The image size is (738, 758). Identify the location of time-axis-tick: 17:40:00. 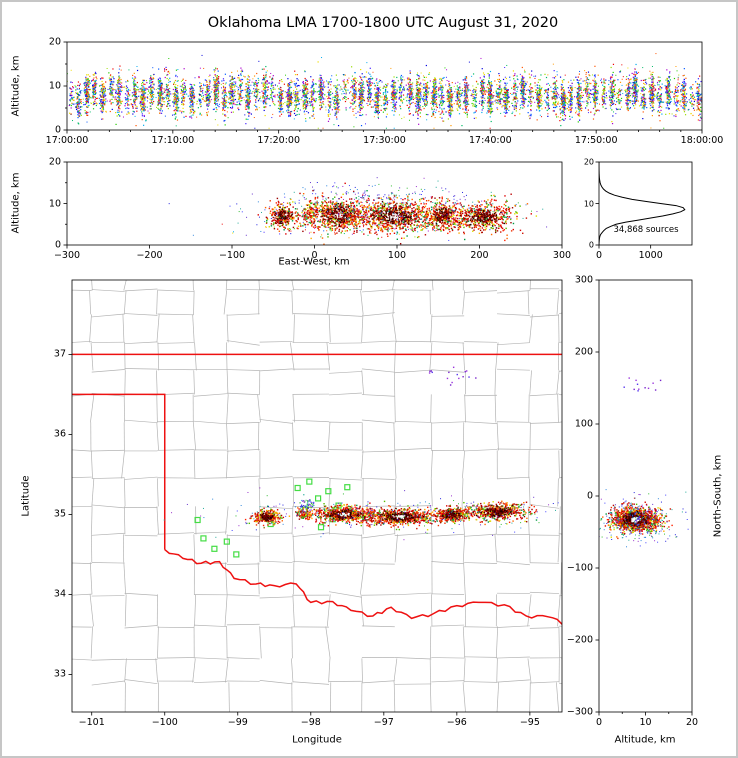
(490, 140).